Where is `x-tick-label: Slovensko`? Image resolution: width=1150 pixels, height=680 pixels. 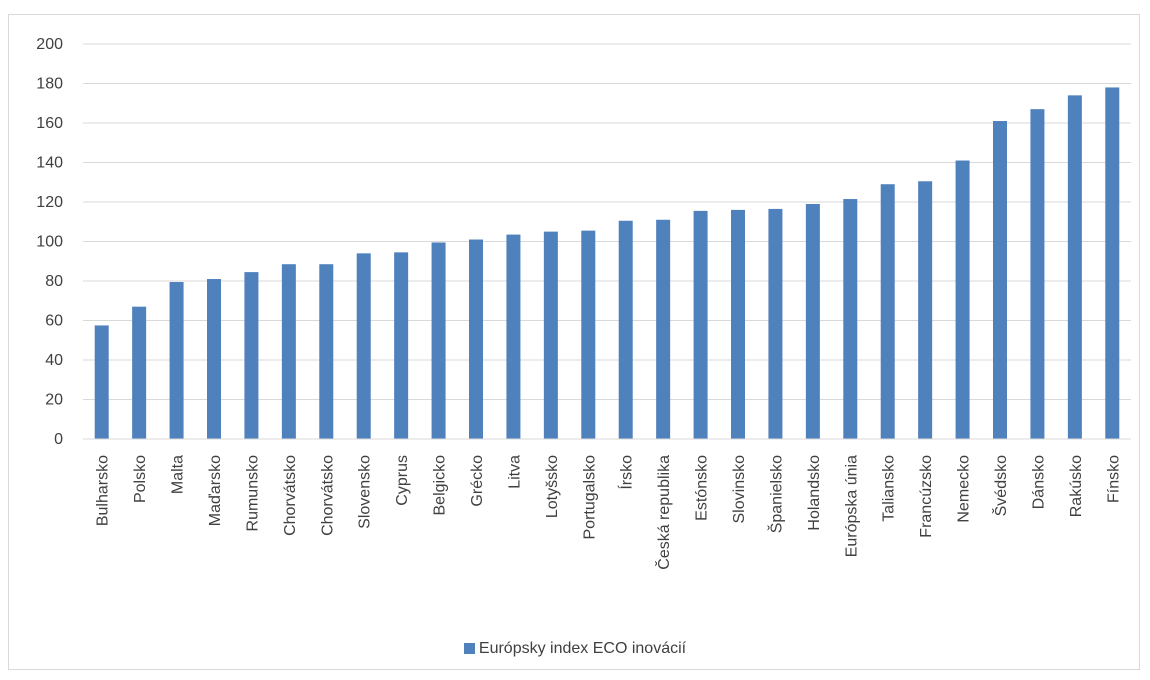 x-tick-label: Slovensko is located at coordinates (365, 492).